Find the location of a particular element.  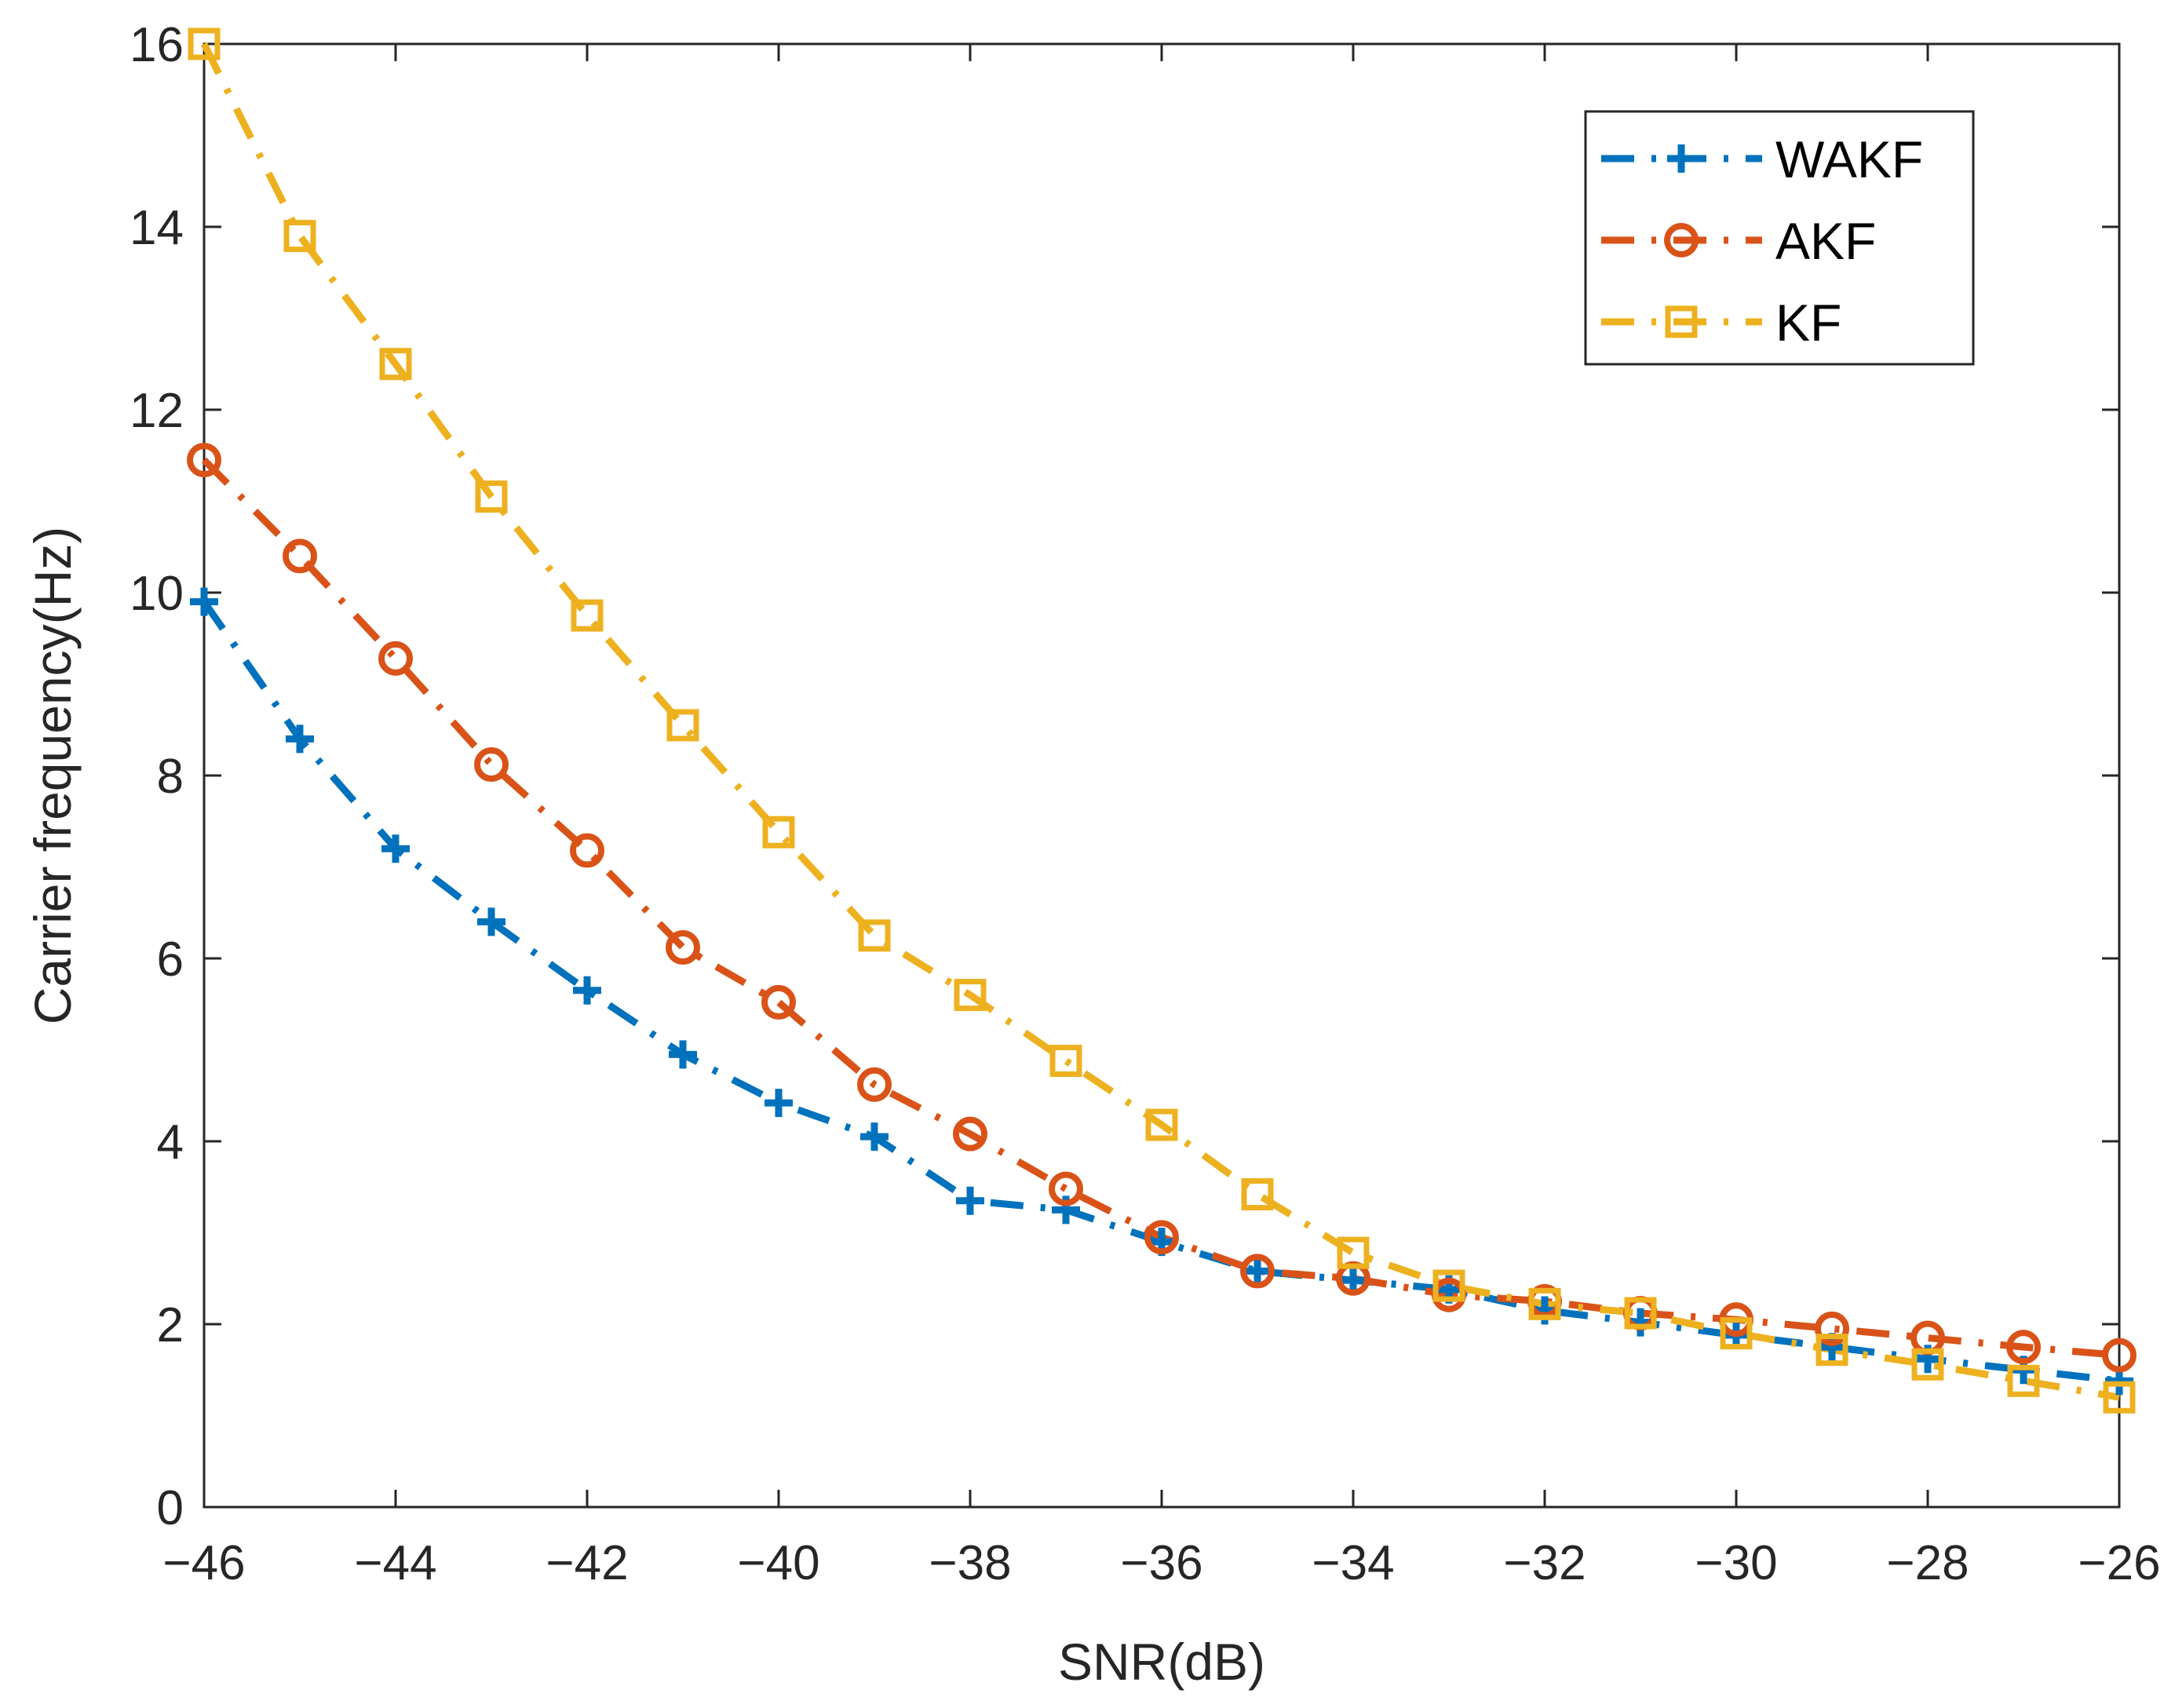

legend-label-akf: AKF is located at coordinates (1825, 241).